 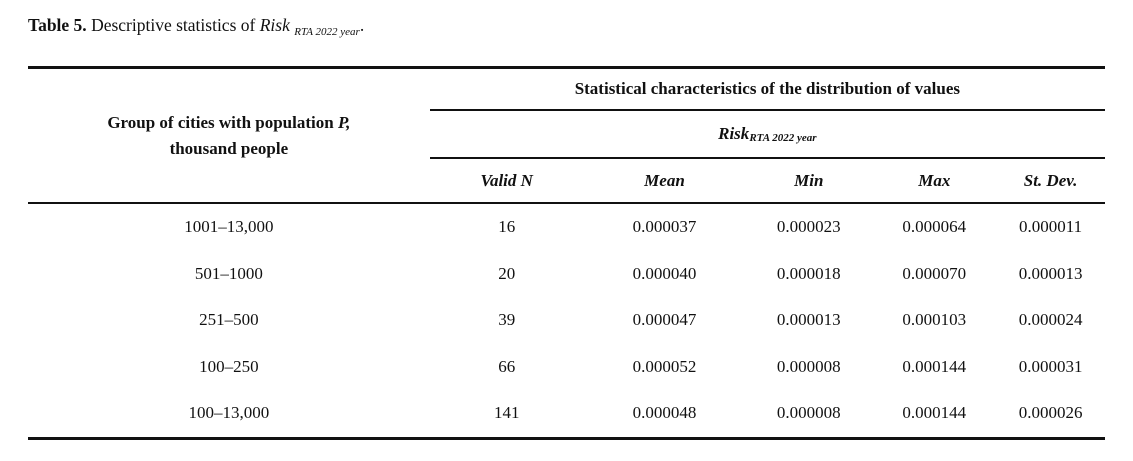 I want to click on column-header-valid-n: Valid N, so click(x=506, y=180).